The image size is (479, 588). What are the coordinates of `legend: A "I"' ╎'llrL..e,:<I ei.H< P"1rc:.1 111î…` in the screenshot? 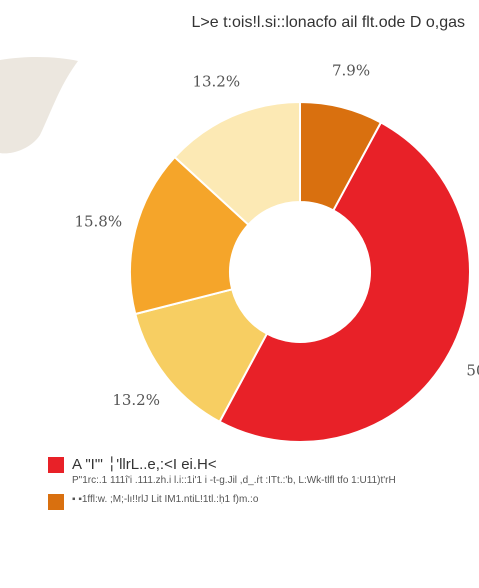 It's located at (258, 483).